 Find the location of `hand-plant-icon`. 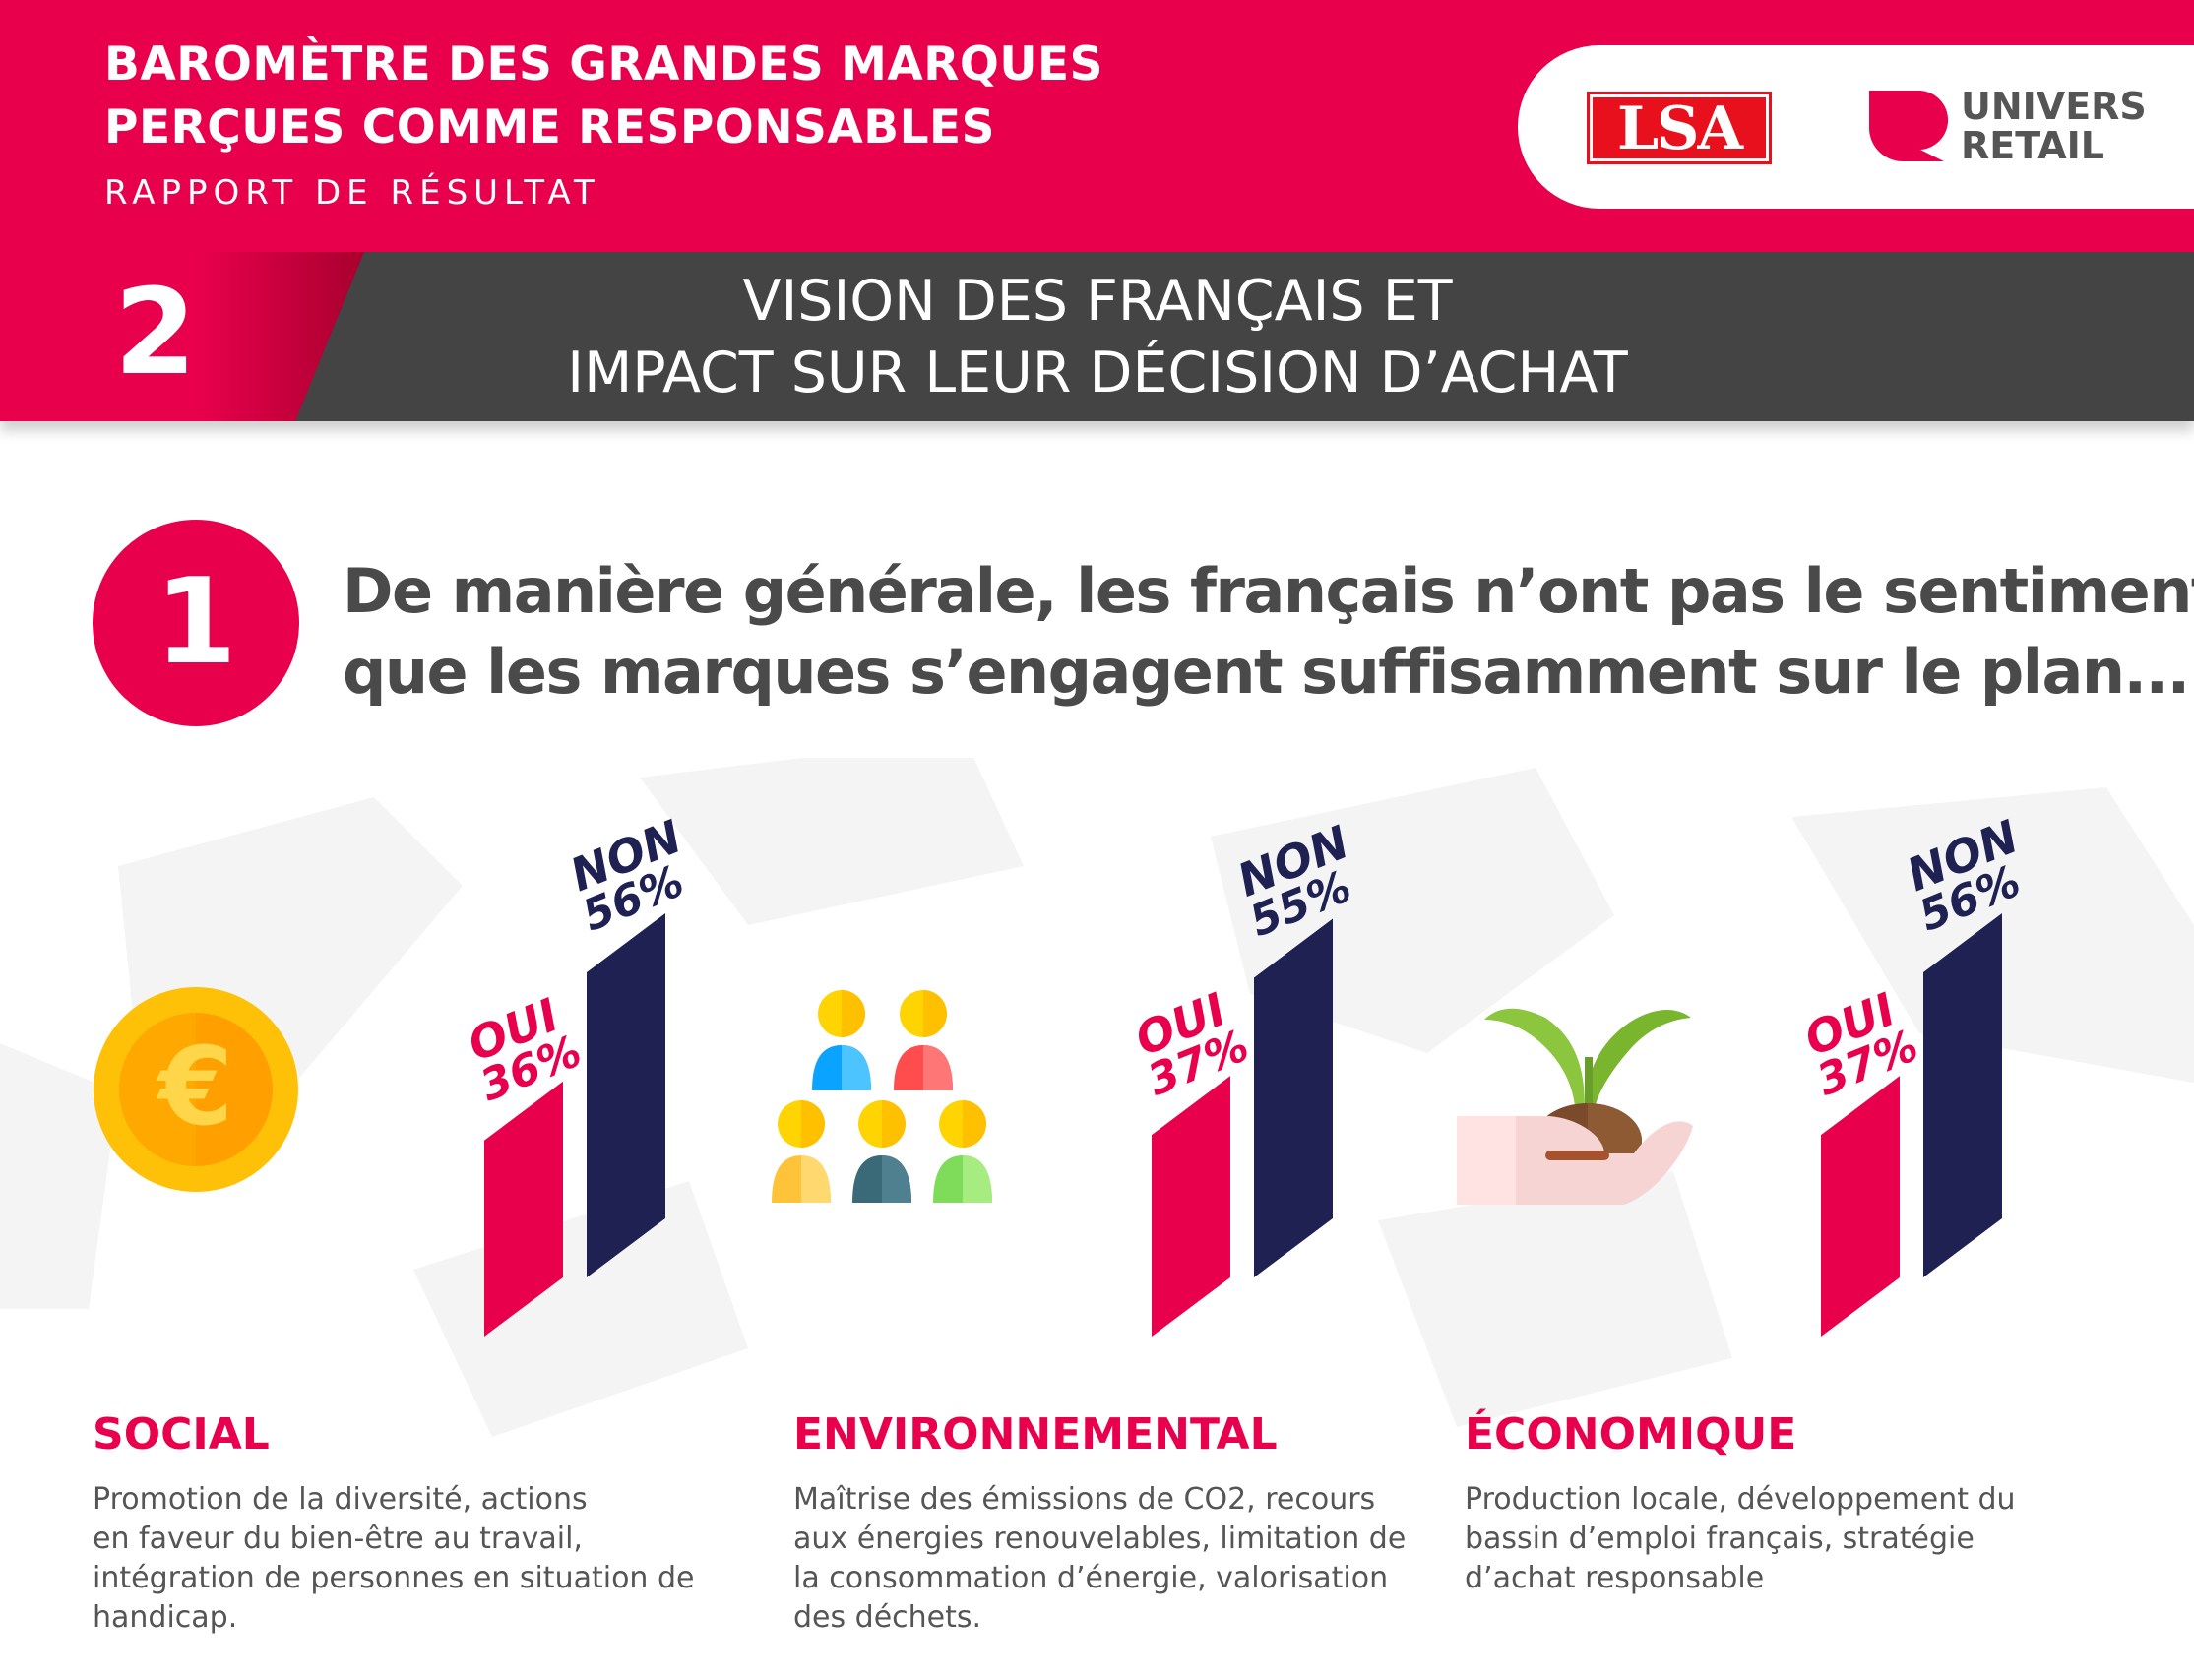

hand-plant-icon is located at coordinates (1575, 1106).